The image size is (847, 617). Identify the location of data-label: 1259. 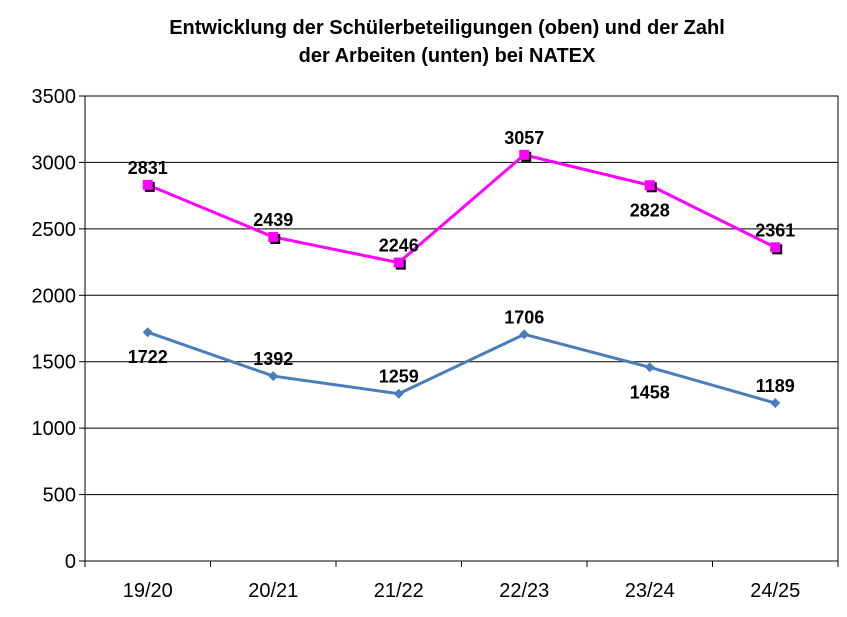
(399, 377).